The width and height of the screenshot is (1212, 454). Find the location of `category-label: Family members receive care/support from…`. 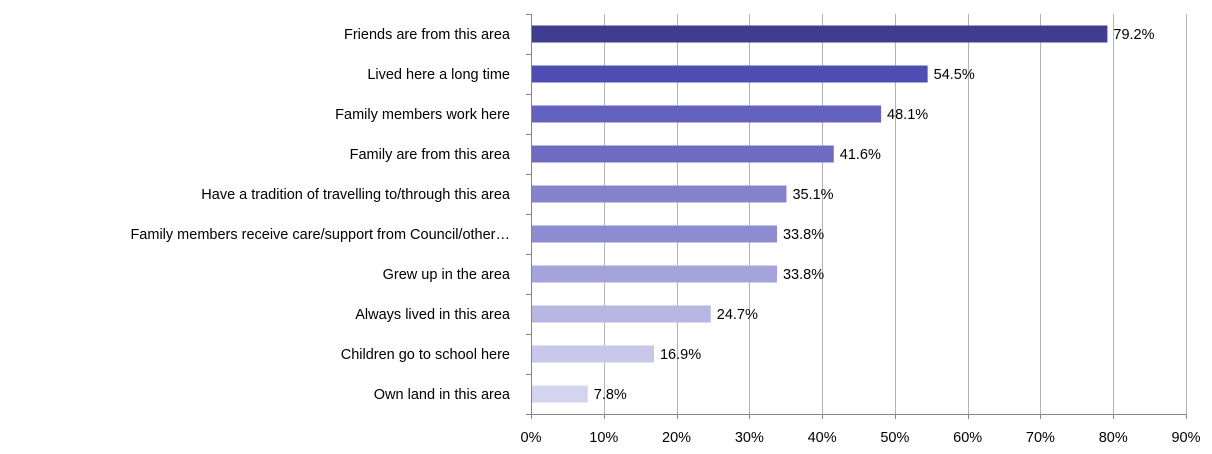

category-label: Family members receive care/support from… is located at coordinates (320, 235).